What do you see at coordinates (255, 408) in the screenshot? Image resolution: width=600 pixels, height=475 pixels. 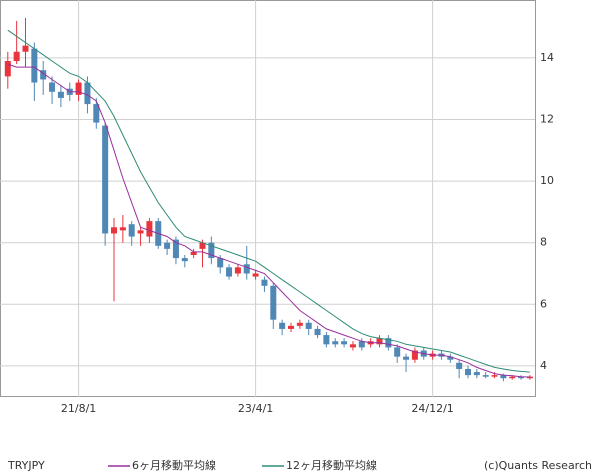 I see `x-tick-label: 23/4/1` at bounding box center [255, 408].